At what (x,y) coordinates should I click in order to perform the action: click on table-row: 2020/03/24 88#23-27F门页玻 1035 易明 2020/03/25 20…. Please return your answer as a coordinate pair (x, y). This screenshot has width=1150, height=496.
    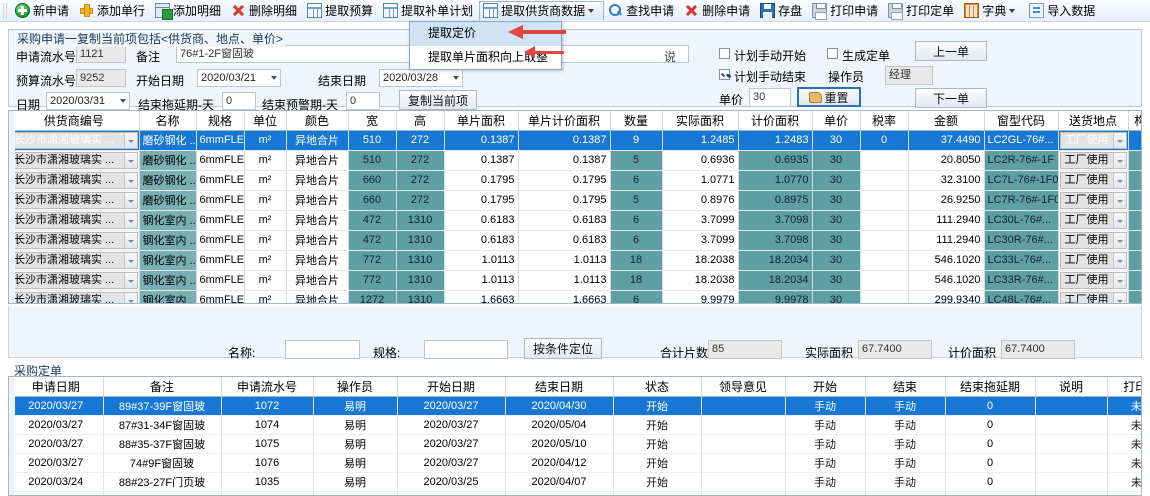
    Looking at the image, I should click on (575, 482).